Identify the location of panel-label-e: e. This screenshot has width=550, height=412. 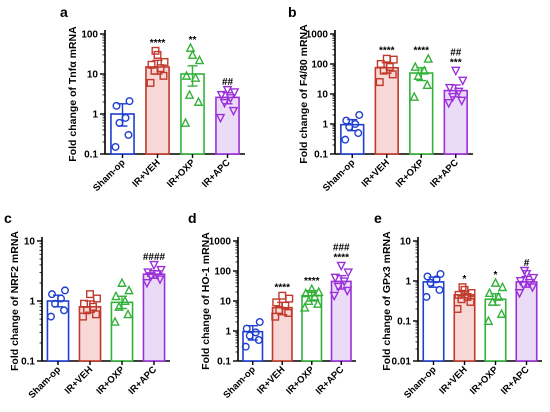
(378, 218).